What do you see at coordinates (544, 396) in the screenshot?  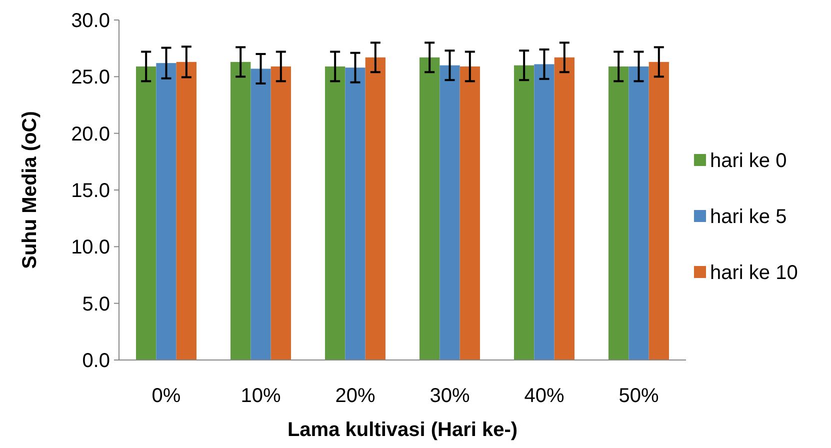 I see `x-tick-label: 40%` at bounding box center [544, 396].